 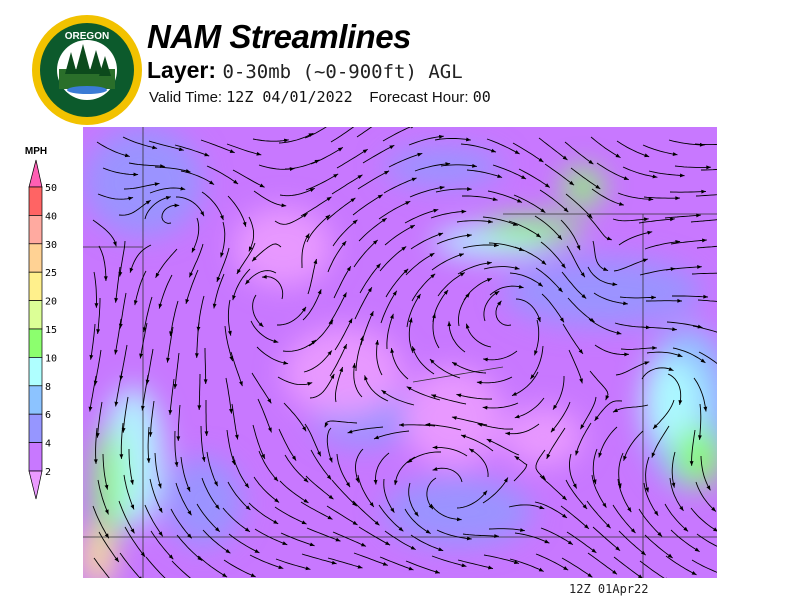 What do you see at coordinates (609, 589) in the screenshot?
I see `map-timestamp: 12Z 01Apr22` at bounding box center [609, 589].